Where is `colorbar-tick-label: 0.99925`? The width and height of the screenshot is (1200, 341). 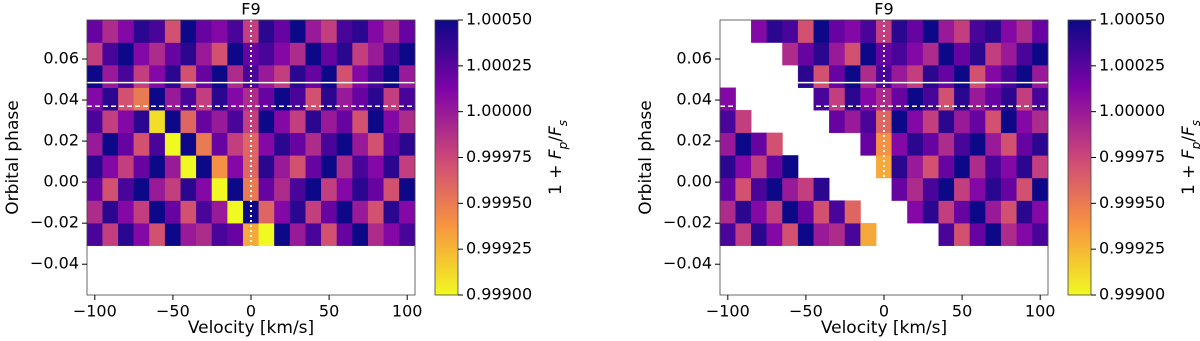 colorbar-tick-label: 0.99925 is located at coordinates (1132, 248).